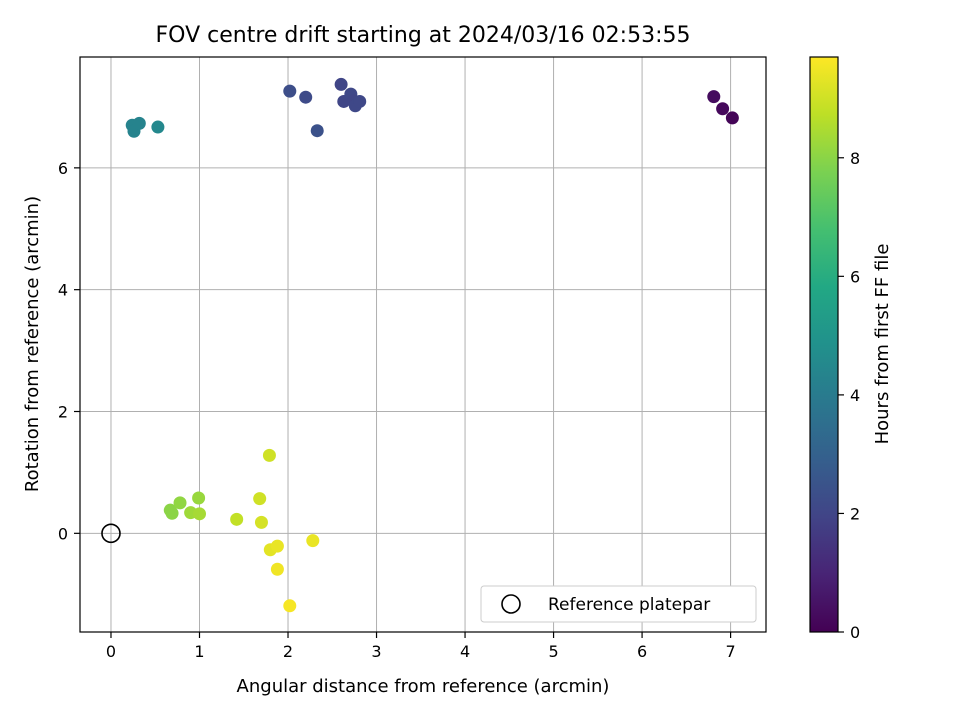 Image resolution: width=960 pixels, height=720 pixels. I want to click on x-axis-label: Angular distance from reference (arcmin), so click(423, 686).